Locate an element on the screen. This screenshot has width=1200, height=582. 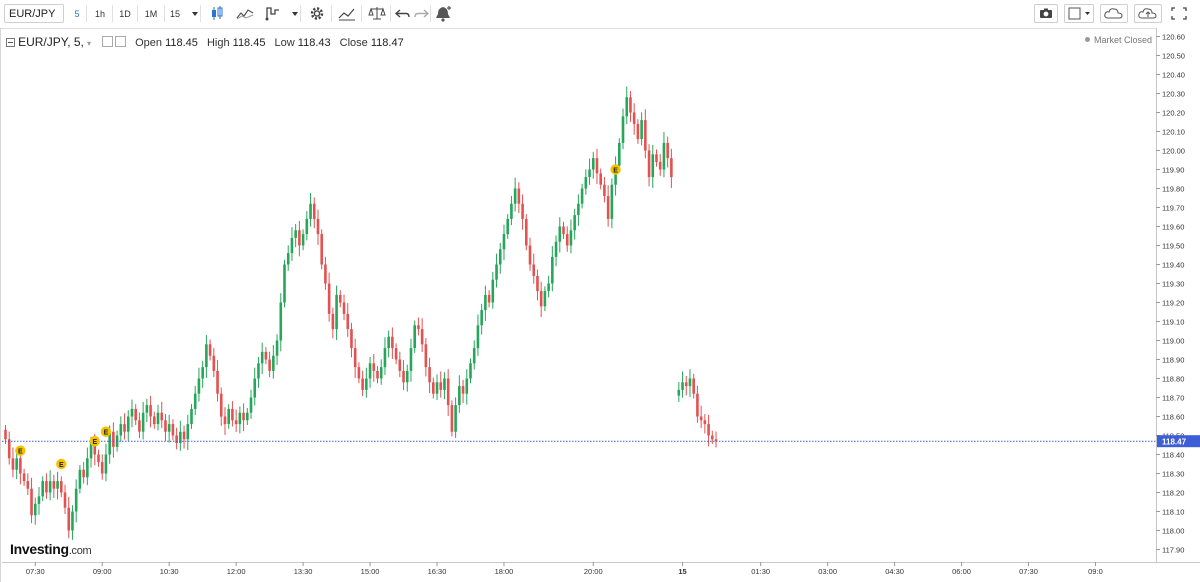
price-axis is located at coordinates (1178, 295).